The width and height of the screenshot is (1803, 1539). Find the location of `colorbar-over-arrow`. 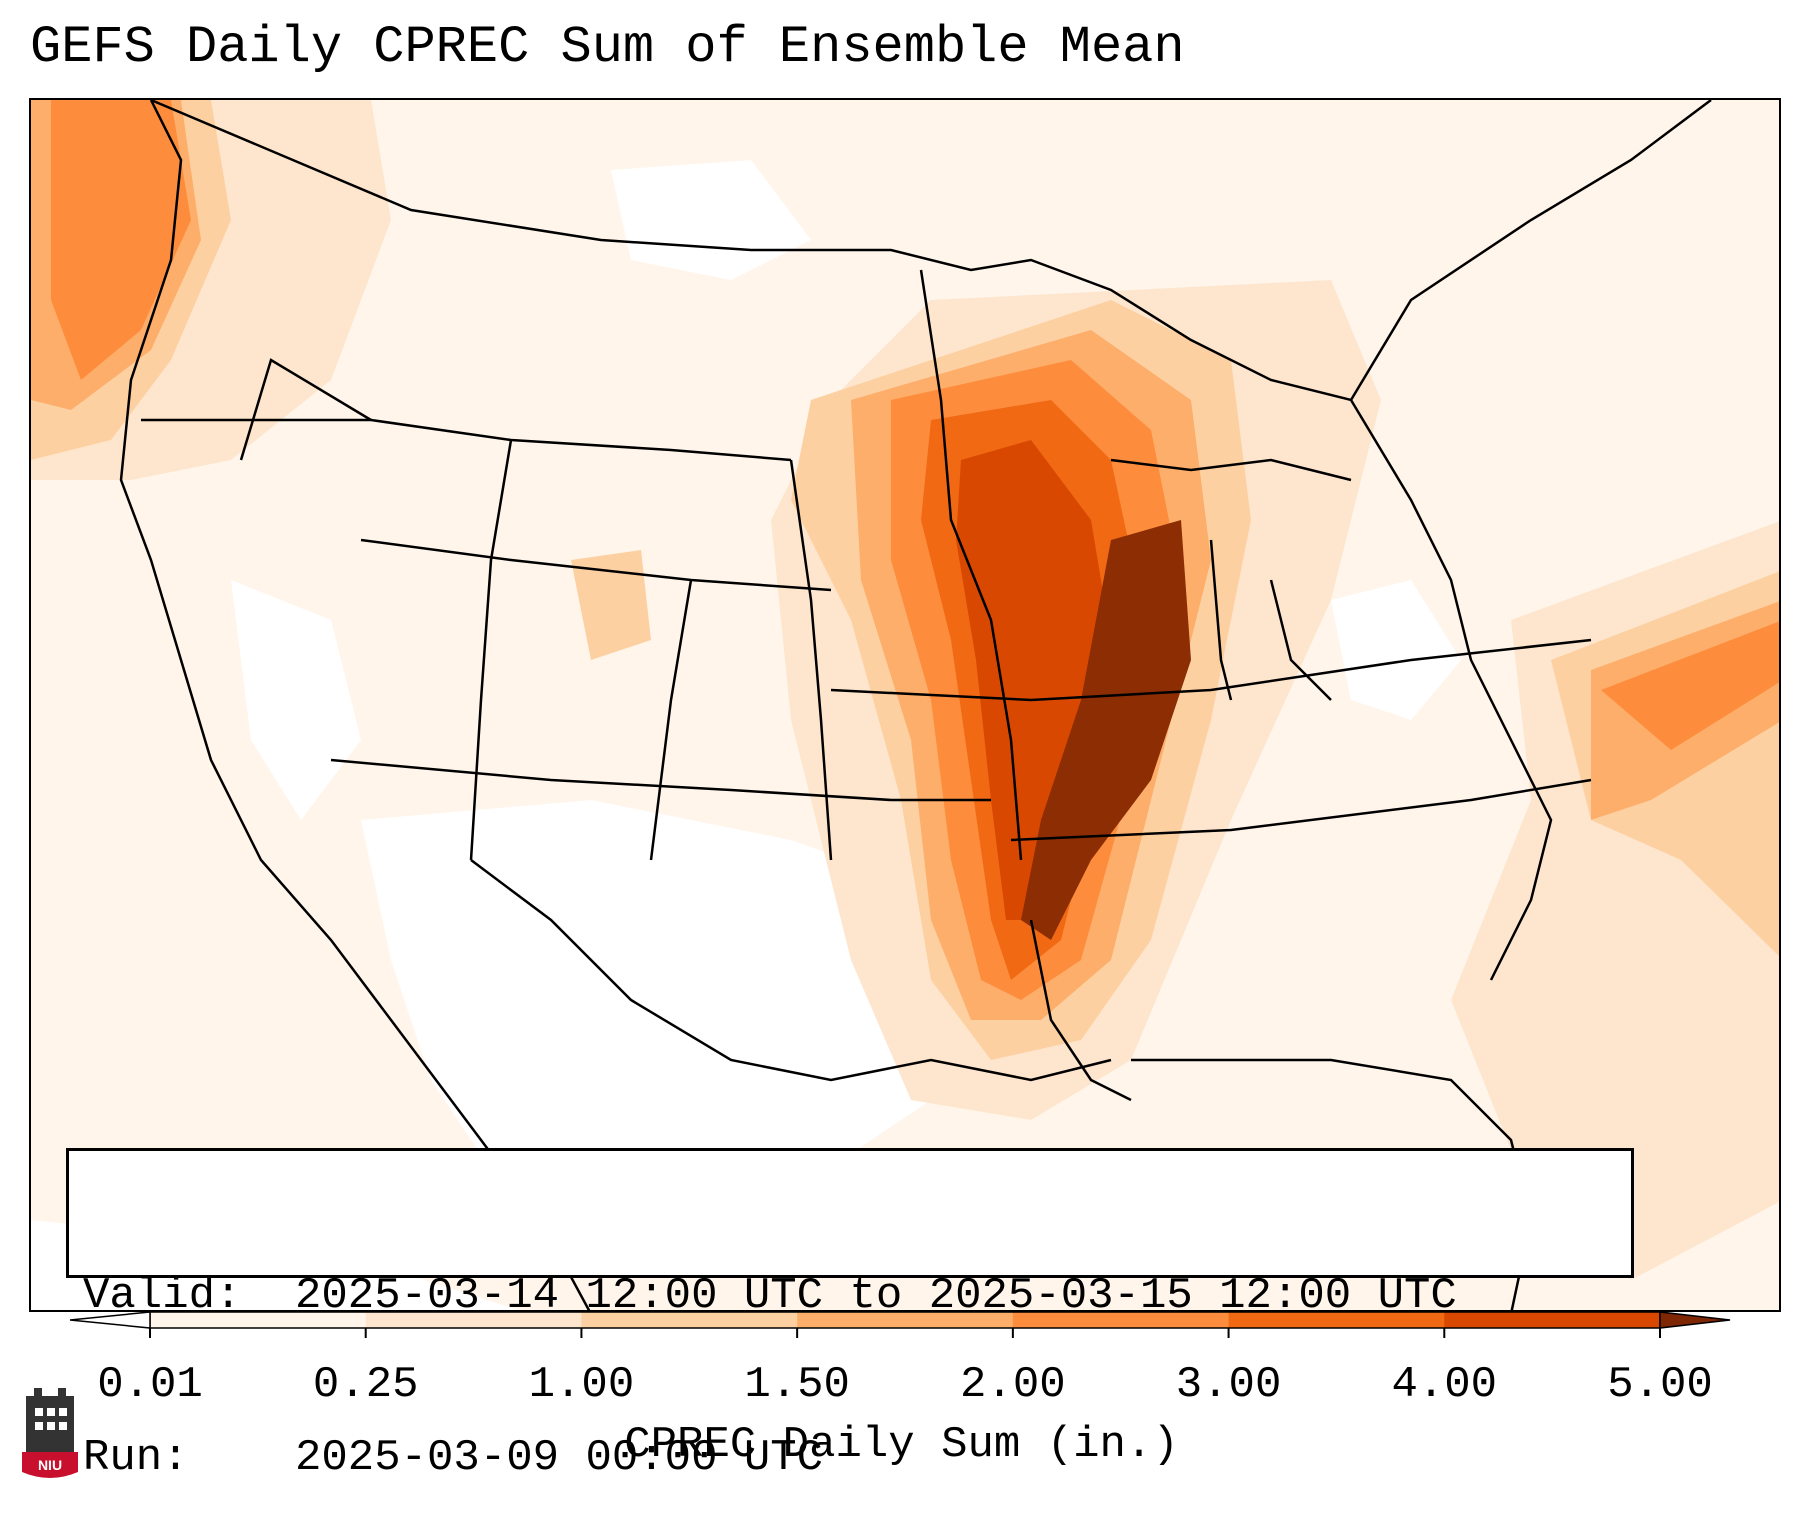

colorbar-over-arrow is located at coordinates (1695, 1320).